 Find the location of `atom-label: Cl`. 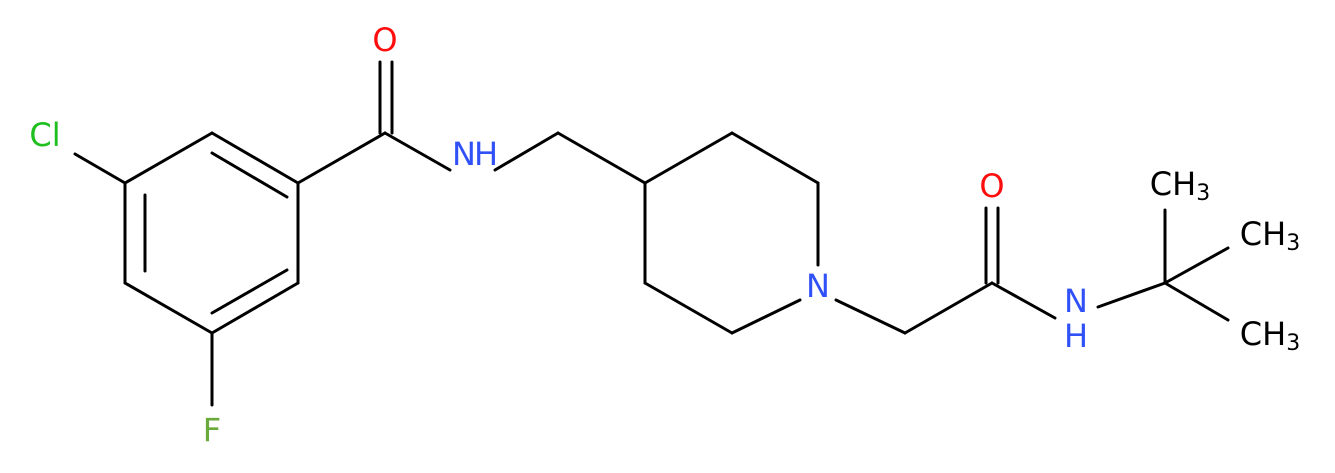

atom-label: Cl is located at coordinates (44, 135).